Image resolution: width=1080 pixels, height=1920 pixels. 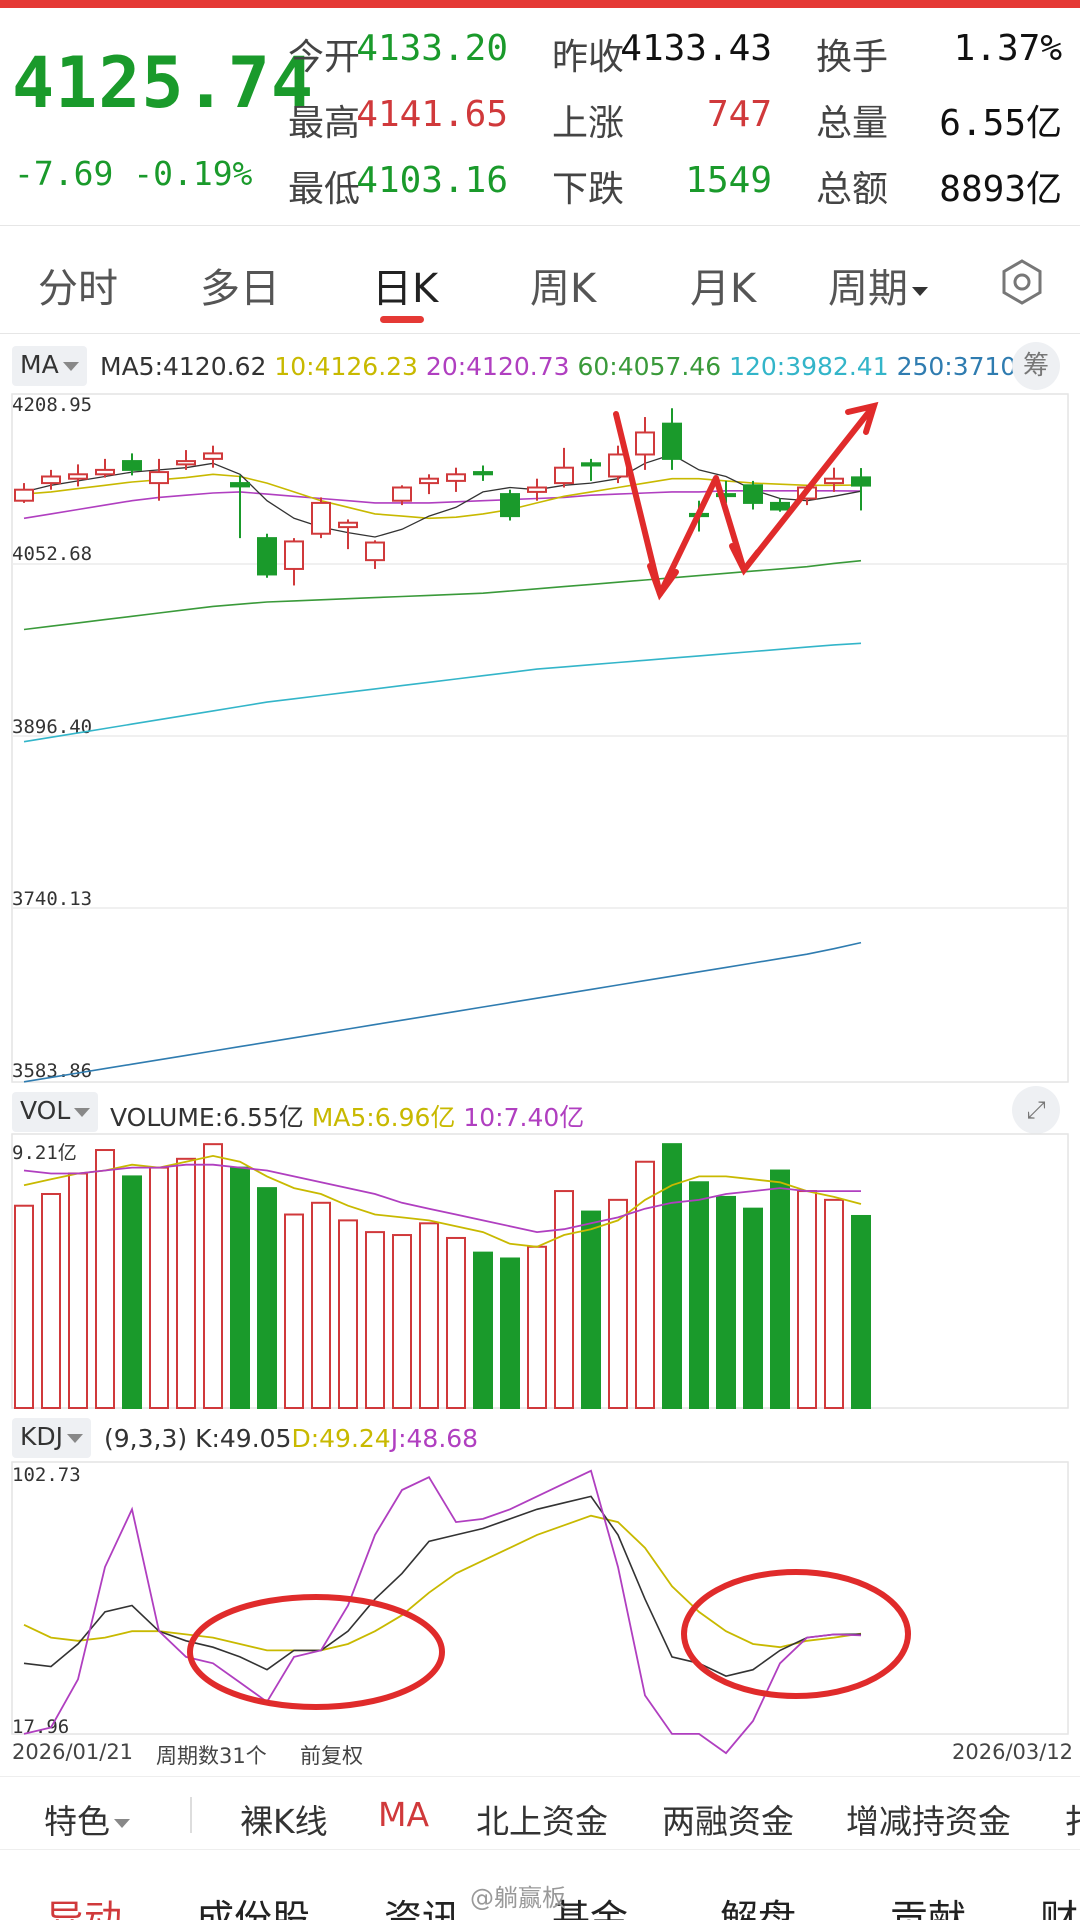 I want to click on indicator-featured: 特色, so click(x=87, y=1819).